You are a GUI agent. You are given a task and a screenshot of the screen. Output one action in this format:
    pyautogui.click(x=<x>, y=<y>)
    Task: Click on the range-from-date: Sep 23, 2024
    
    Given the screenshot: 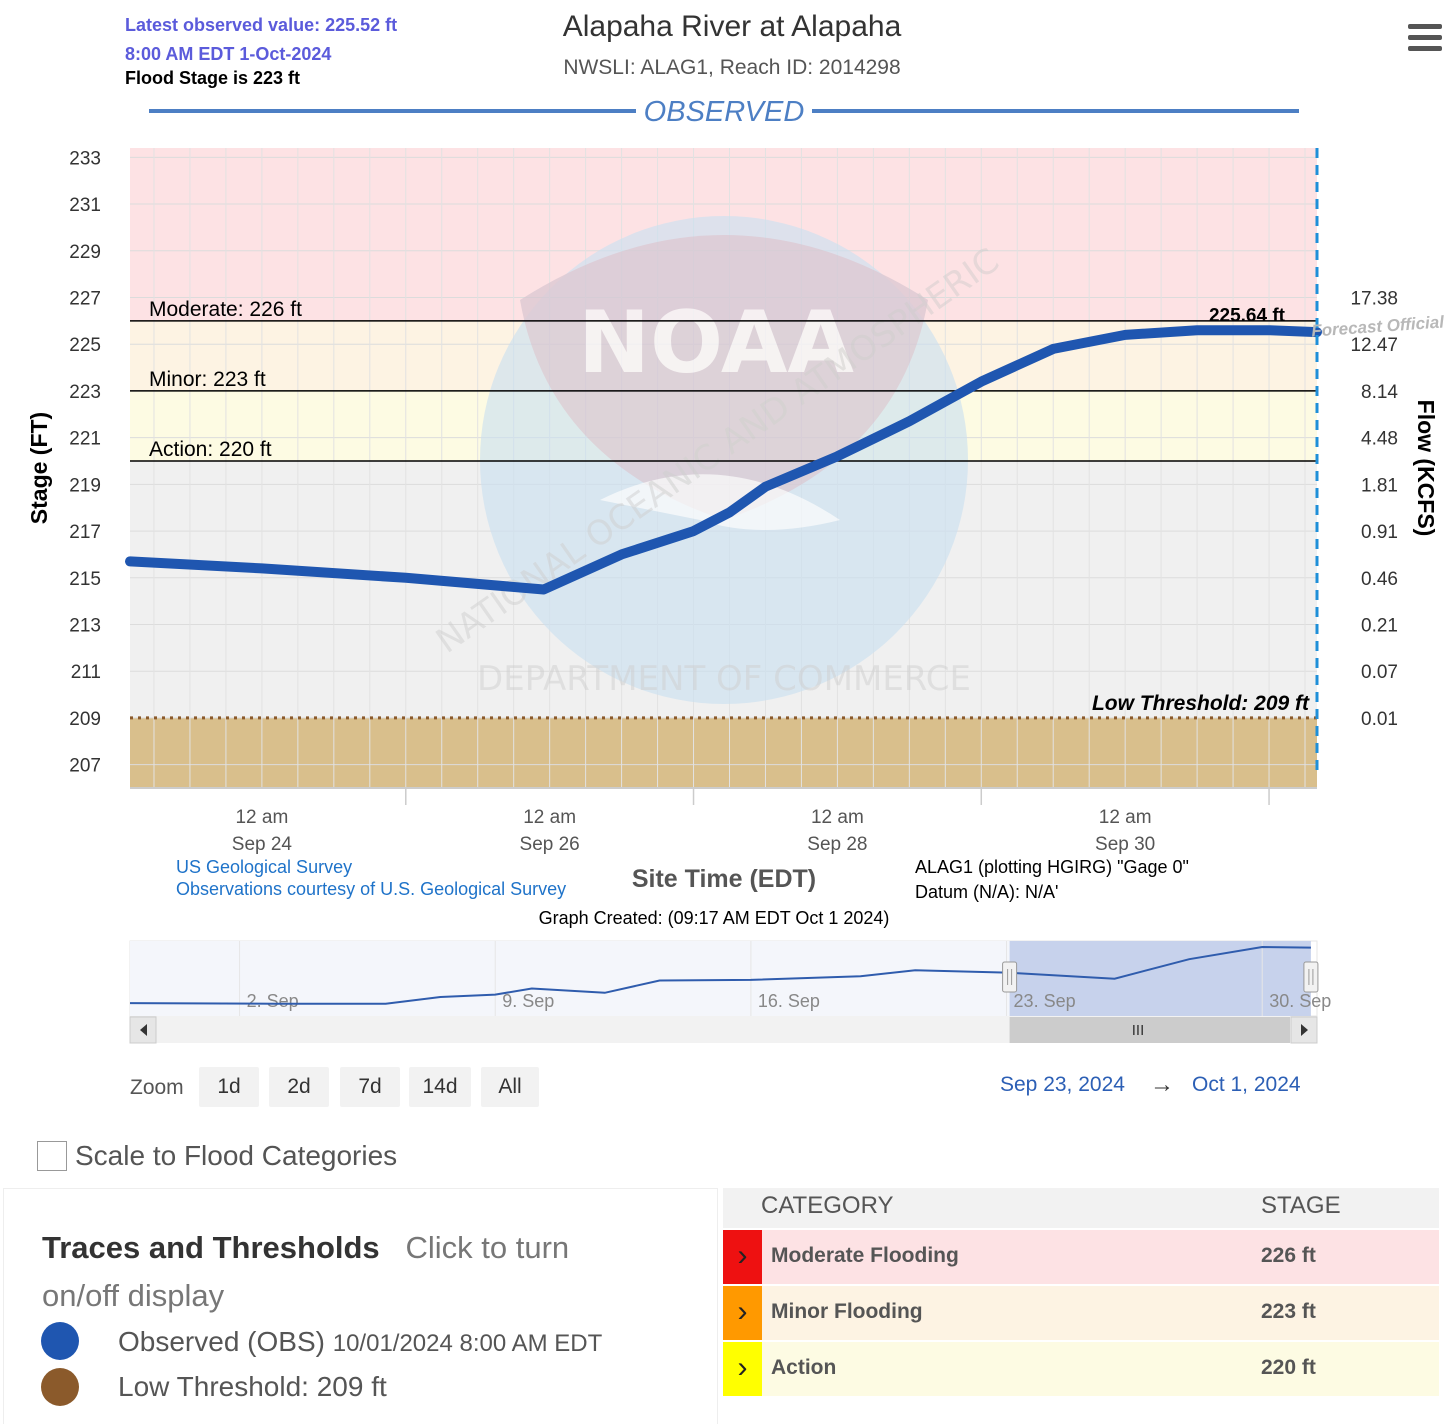 What is the action you would take?
    pyautogui.click(x=1062, y=1084)
    